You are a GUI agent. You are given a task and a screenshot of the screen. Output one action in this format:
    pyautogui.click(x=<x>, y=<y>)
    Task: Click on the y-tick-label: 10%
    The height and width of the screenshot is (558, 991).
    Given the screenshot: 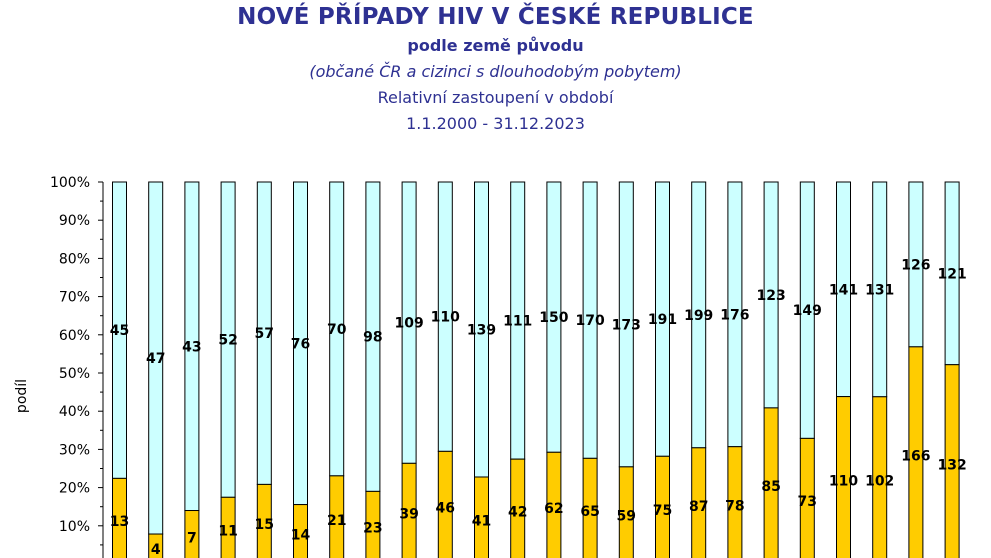 What is the action you would take?
    pyautogui.click(x=74, y=527)
    